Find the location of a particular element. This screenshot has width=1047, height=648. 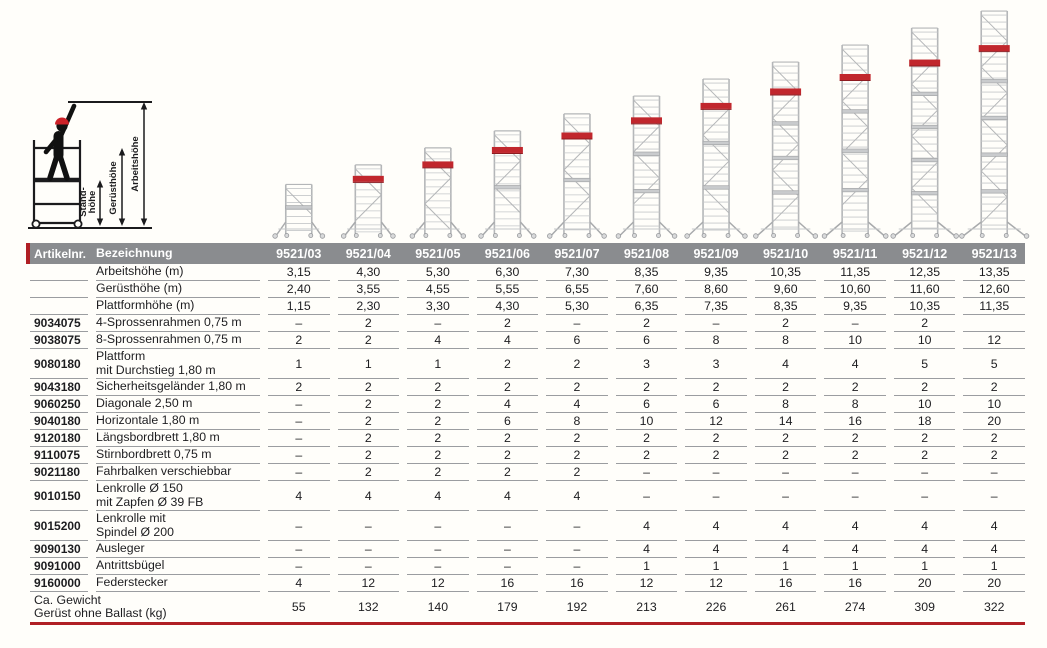

cell-value: 10,35 is located at coordinates (924, 306).